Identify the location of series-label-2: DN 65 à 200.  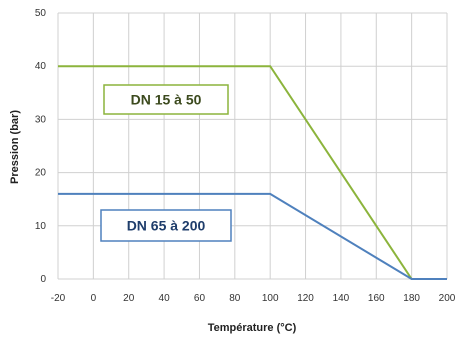
(166, 226).